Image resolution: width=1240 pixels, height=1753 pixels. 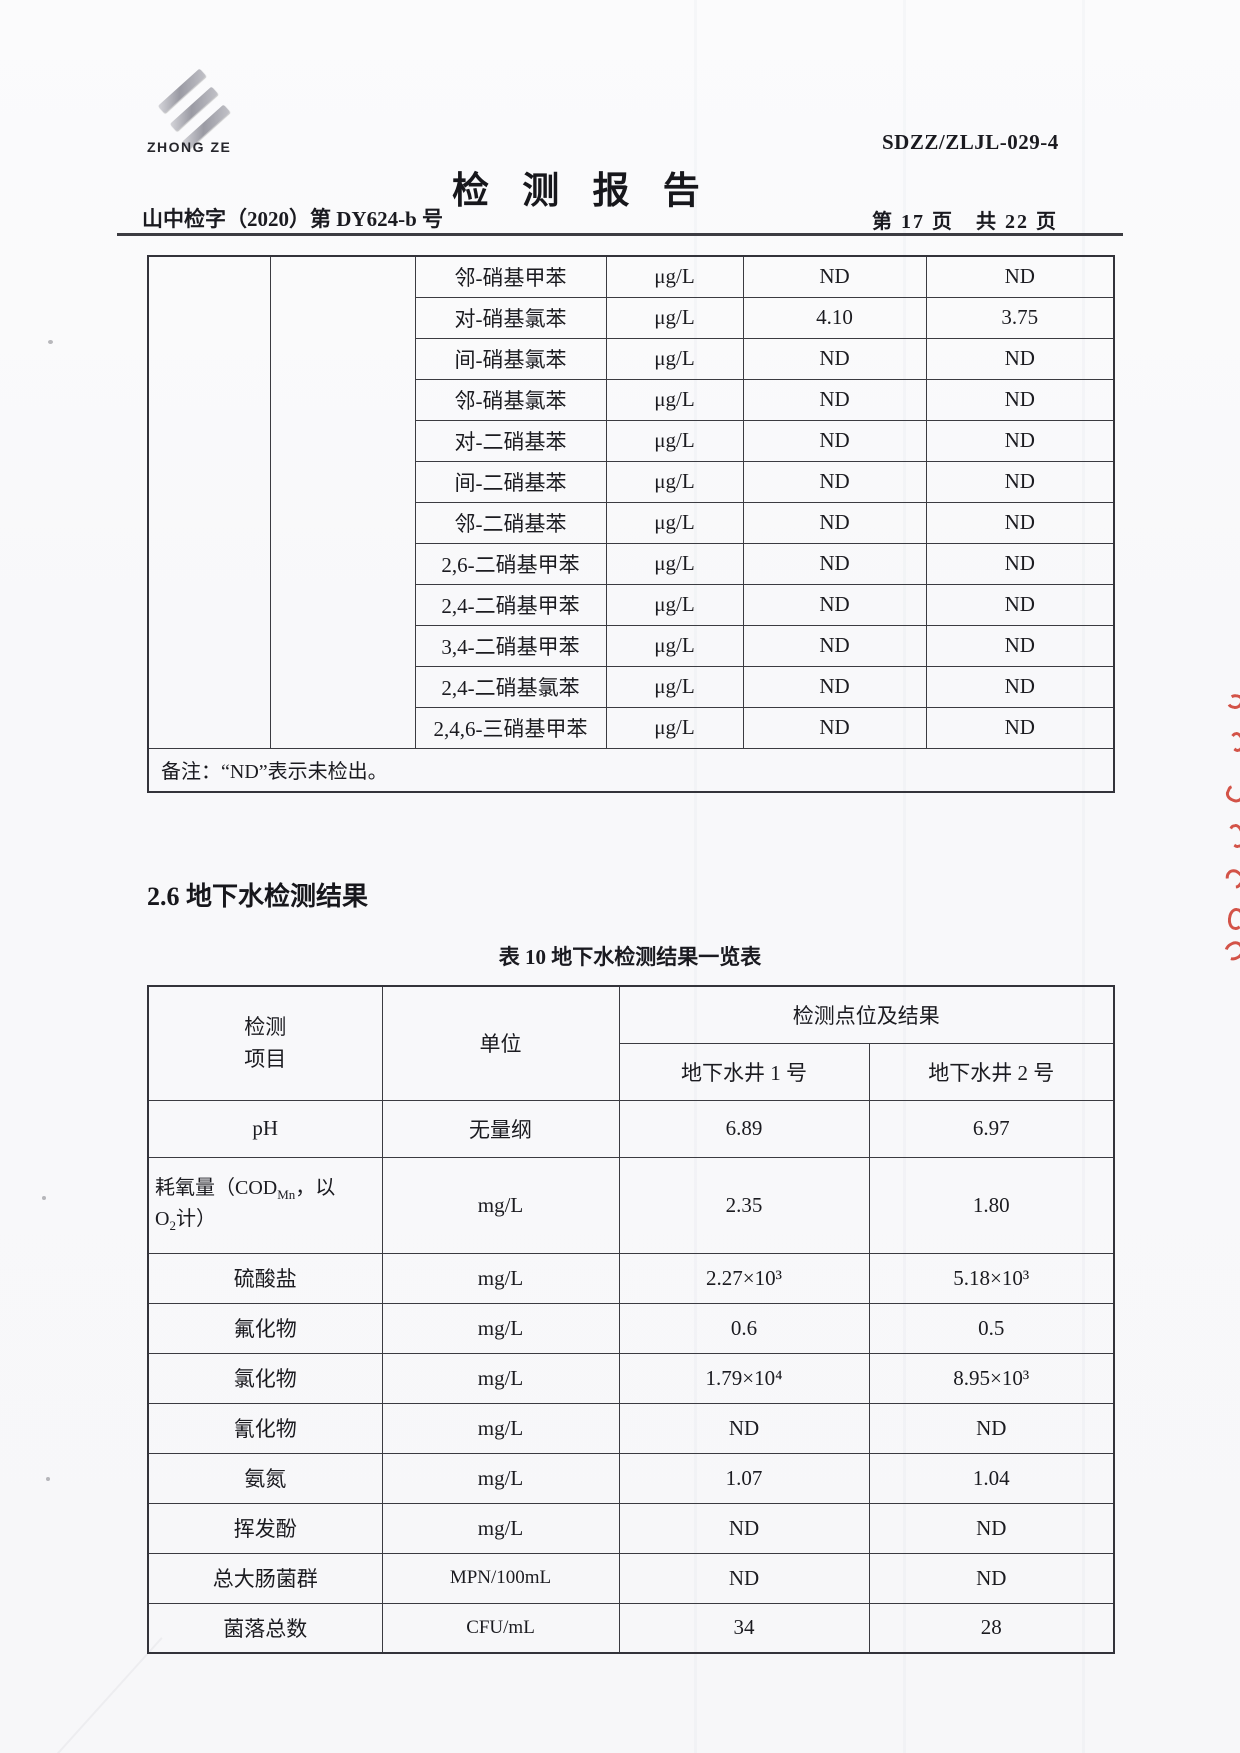 I want to click on cell-analyte: 2,4-二硝基氯苯, so click(x=510, y=686).